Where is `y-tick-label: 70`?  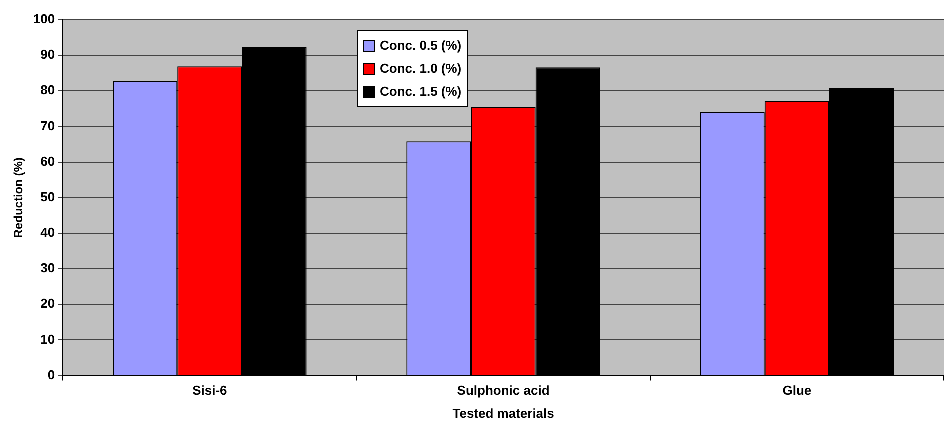 y-tick-label: 70 is located at coordinates (48, 126).